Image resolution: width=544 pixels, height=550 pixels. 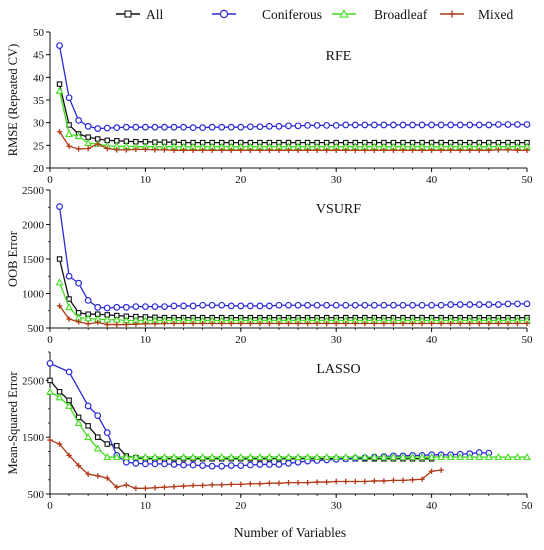 I want to click on y-axis-label: Mean-Squared Error, so click(x=13, y=423).